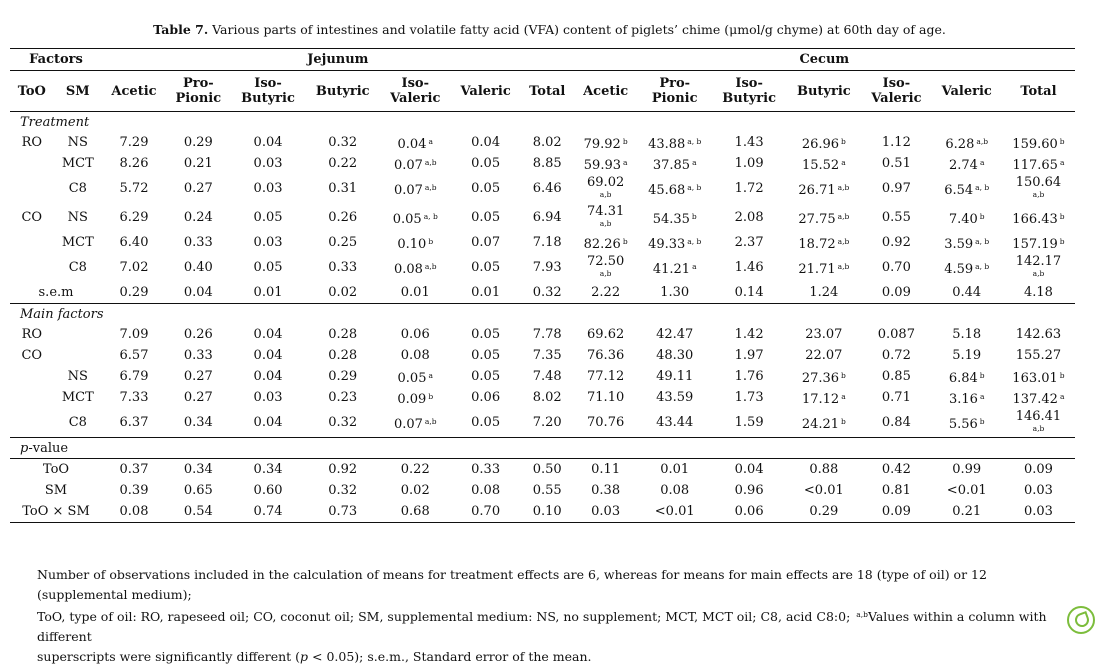 The height and width of the screenshot is (667, 1099). Describe the element at coordinates (896, 469) in the screenshot. I see `table-cell: 0.42` at that location.